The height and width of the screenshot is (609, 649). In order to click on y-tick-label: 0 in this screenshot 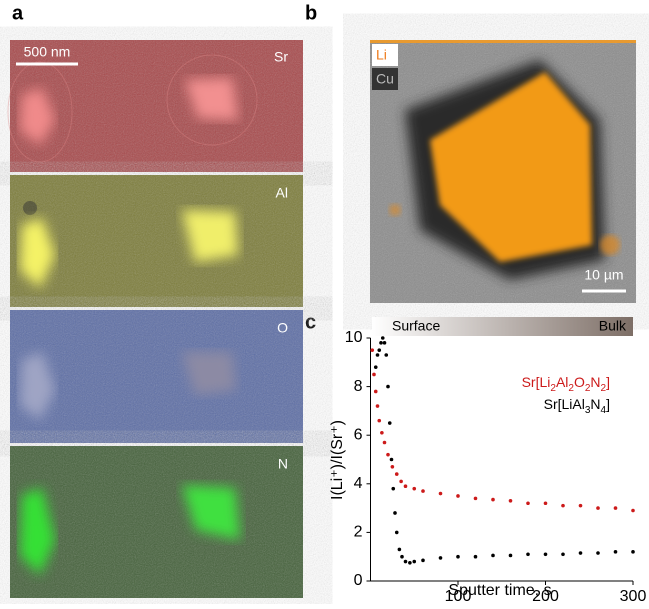, I will do `click(358, 580)`.